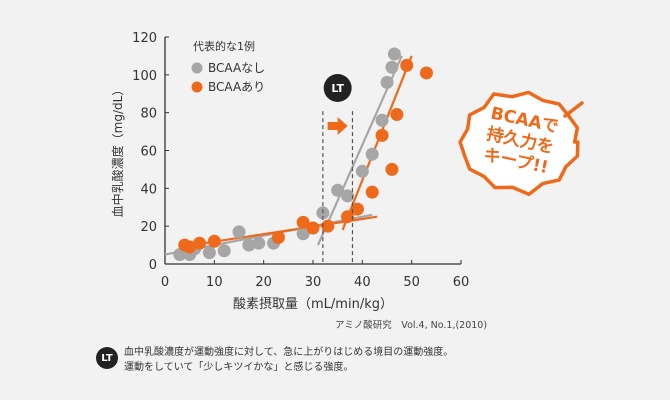  I want to click on legend-label: BCAAあり, so click(236, 87).